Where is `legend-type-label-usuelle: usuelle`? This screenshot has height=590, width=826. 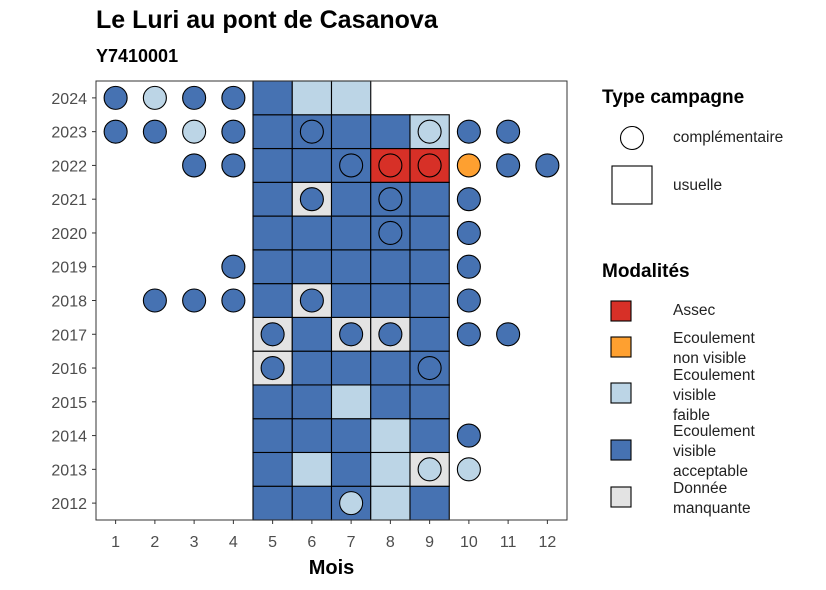 legend-type-label-usuelle: usuelle is located at coordinates (698, 185).